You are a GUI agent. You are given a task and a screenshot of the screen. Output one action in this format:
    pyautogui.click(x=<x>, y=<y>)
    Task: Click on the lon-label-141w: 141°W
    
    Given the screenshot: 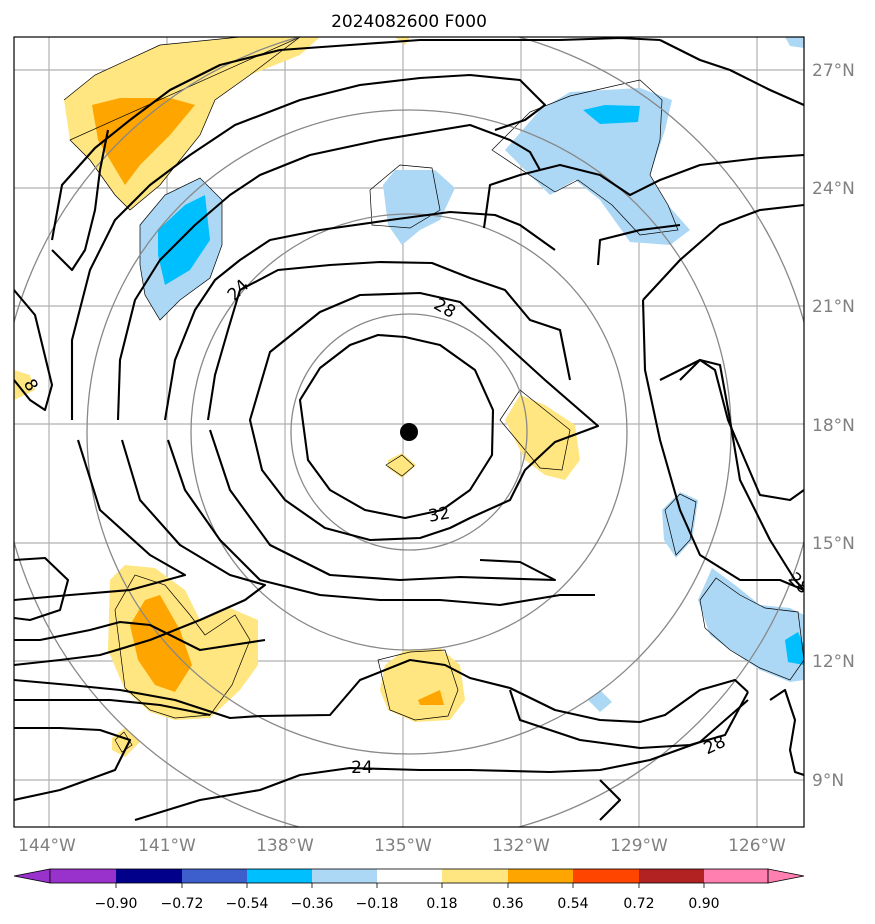 What is the action you would take?
    pyautogui.click(x=167, y=846)
    